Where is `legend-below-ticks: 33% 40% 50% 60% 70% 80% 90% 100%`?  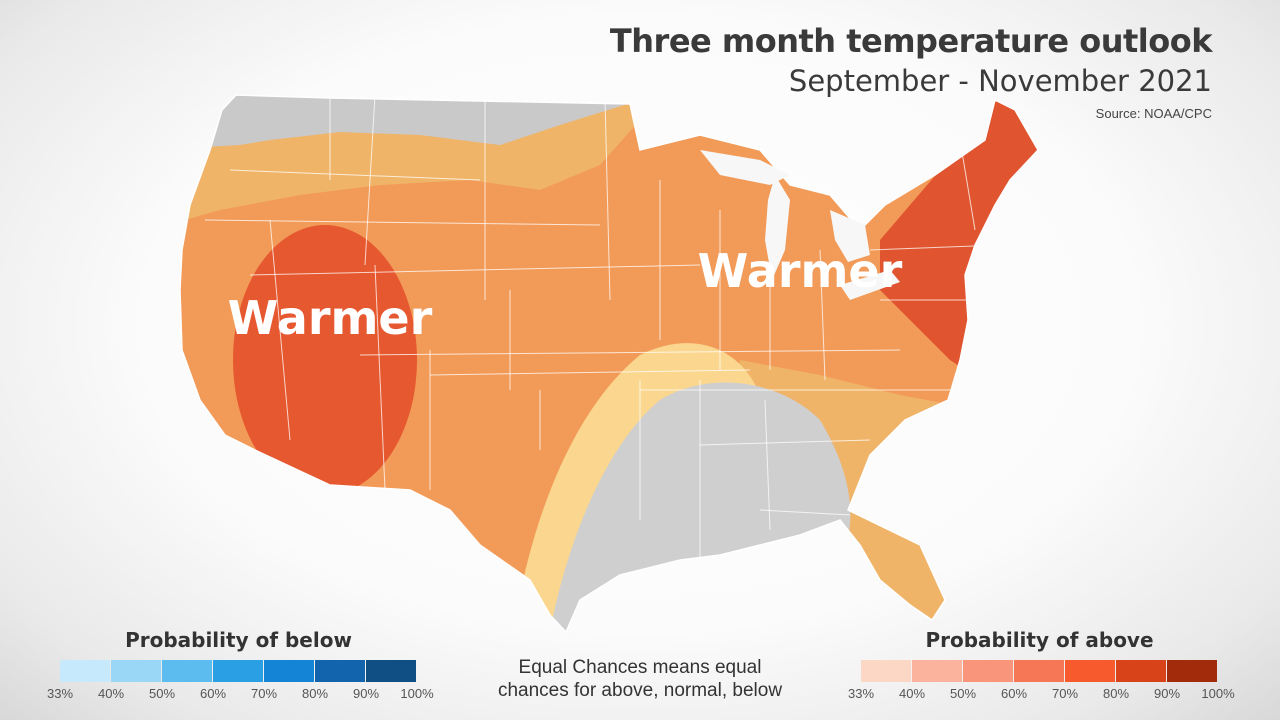
legend-below-ticks: 33% 40% 50% 60% 70% 80% 90% 100% is located at coordinates (240, 695).